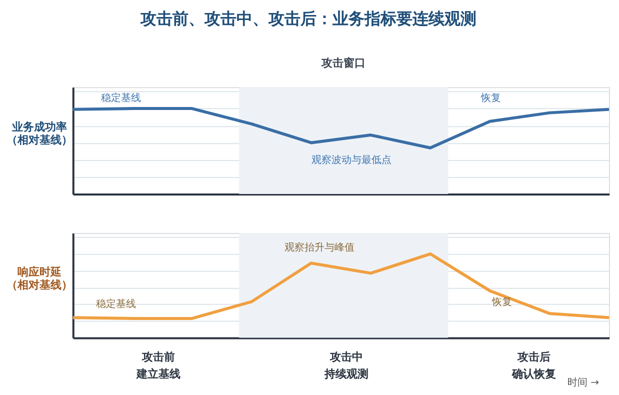 This screenshot has width=619, height=395. I want to click on text: 攻击前, so click(158, 357).